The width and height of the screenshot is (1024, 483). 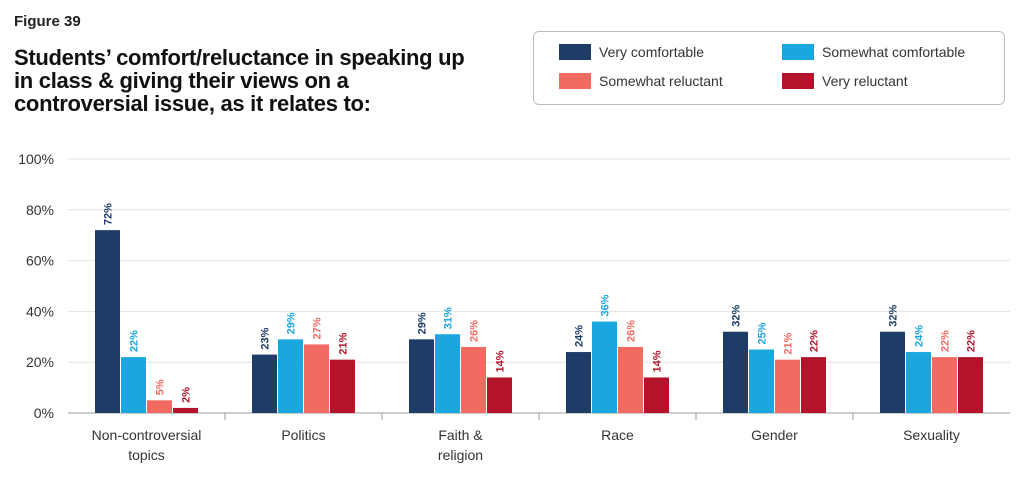 What do you see at coordinates (40, 210) in the screenshot?
I see `y-tick-label: 80%` at bounding box center [40, 210].